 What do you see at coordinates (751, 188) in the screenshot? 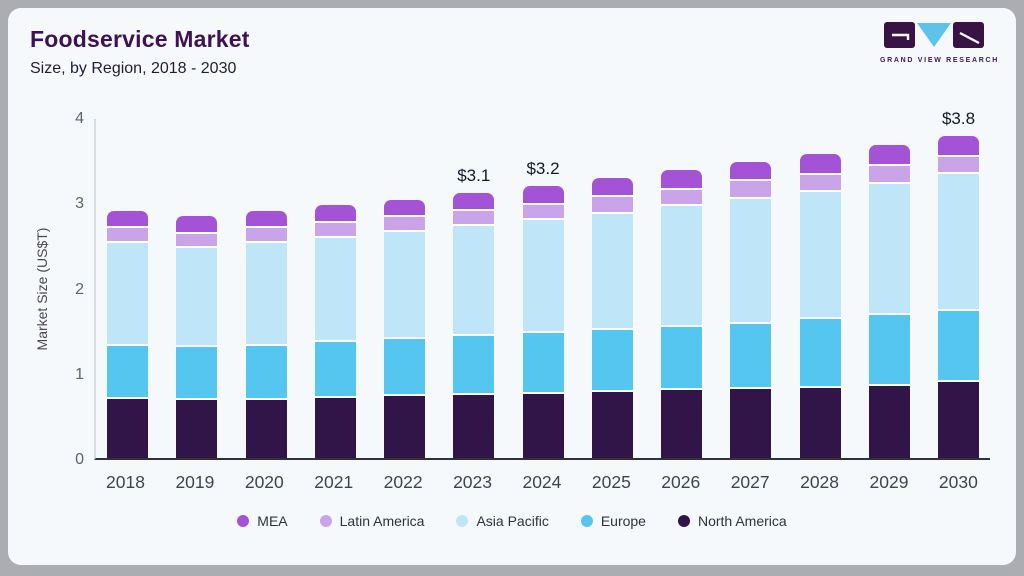
I see `segment-2027-latin-america` at bounding box center [751, 188].